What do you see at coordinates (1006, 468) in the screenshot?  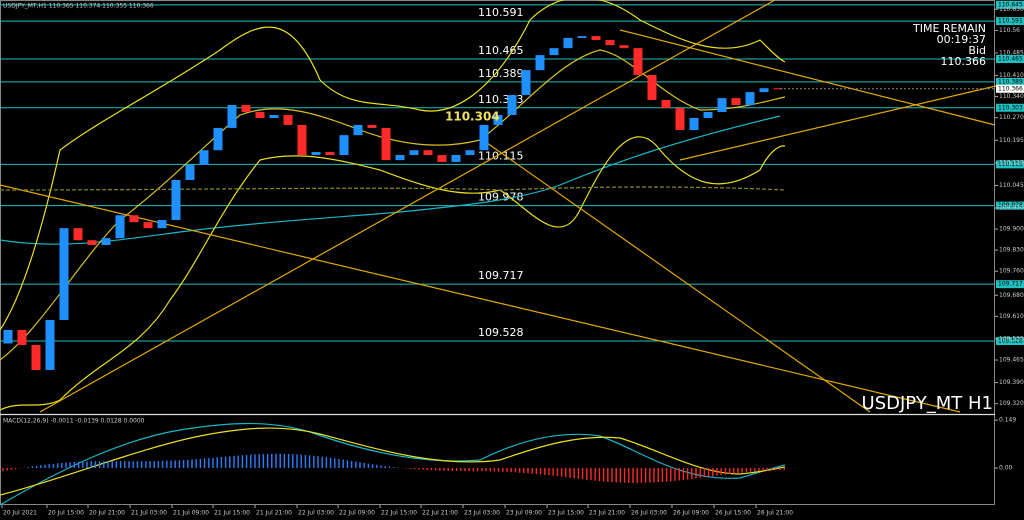 I see `macd-tick-label: 0.00` at bounding box center [1006, 468].